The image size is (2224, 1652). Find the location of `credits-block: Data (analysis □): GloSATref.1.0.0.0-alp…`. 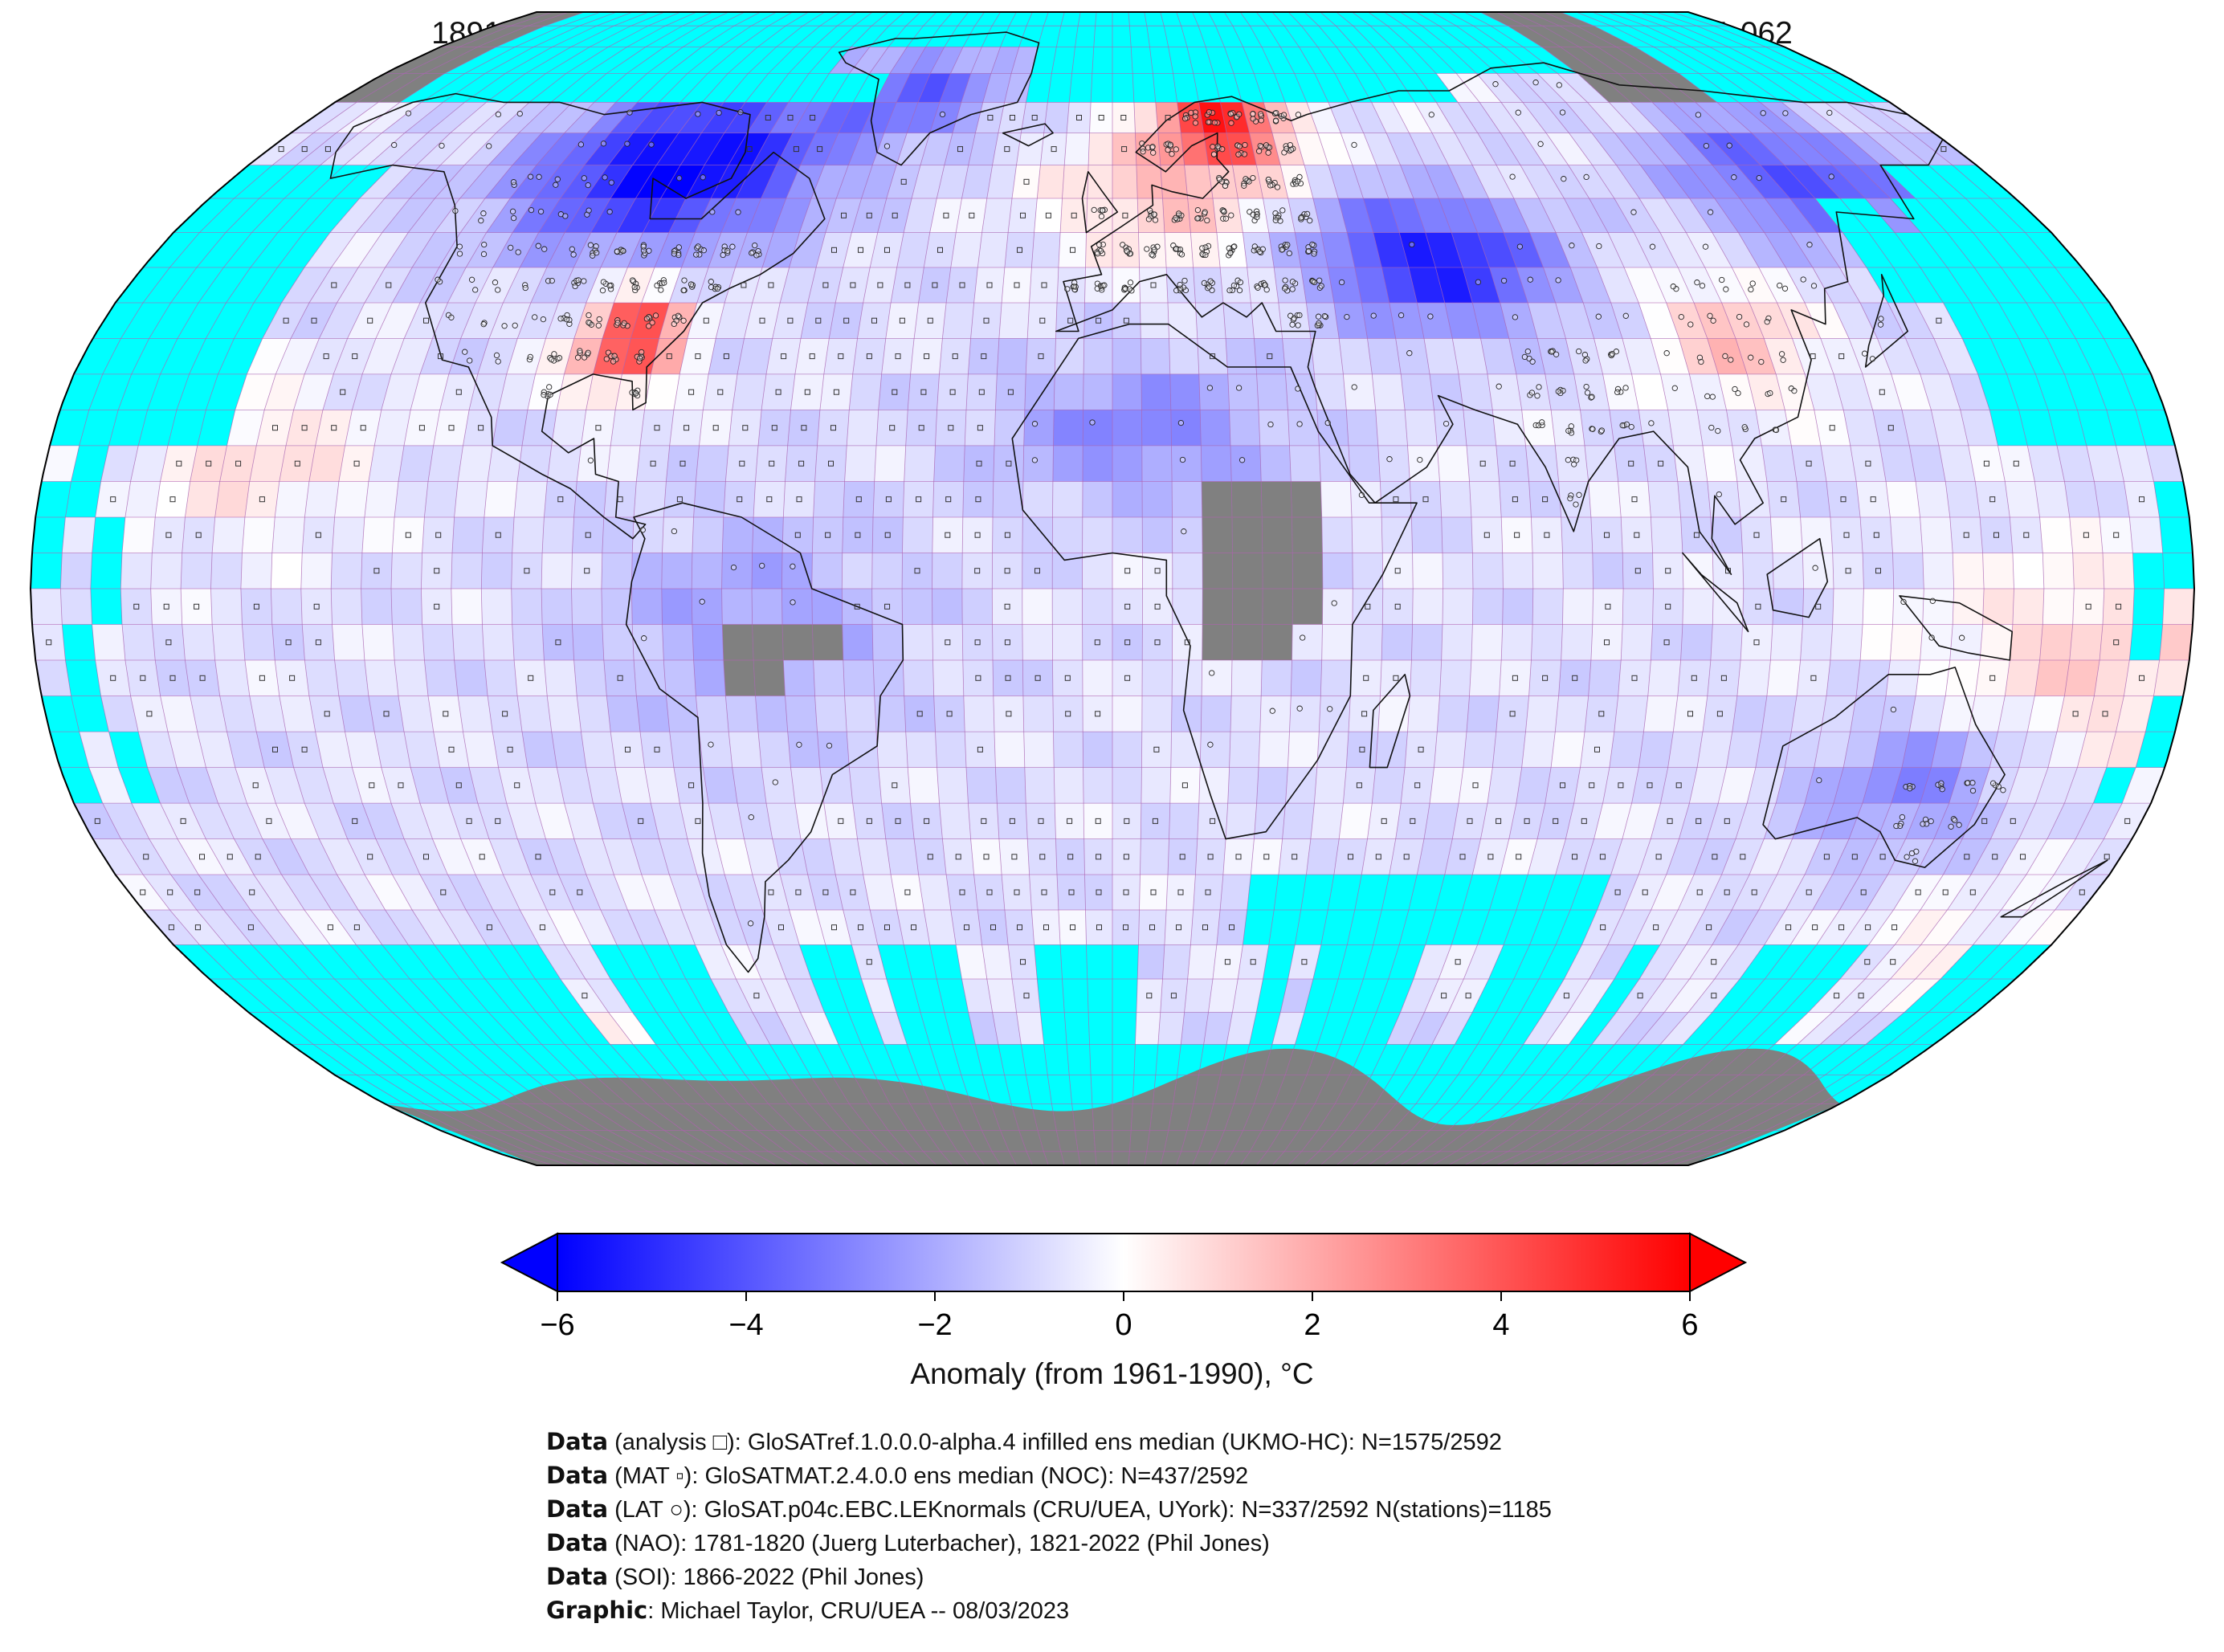

credits-block: Data (analysis □): GloSATref.1.0.0.0-alp… is located at coordinates (1229, 1527).